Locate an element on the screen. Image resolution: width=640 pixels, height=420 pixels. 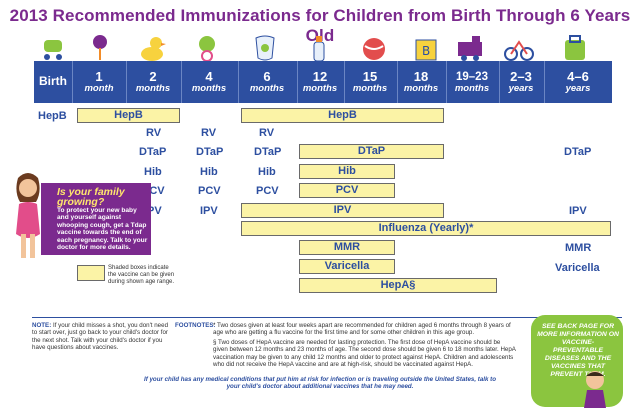
age-1-month: 1 month is located at coordinates (99, 82).